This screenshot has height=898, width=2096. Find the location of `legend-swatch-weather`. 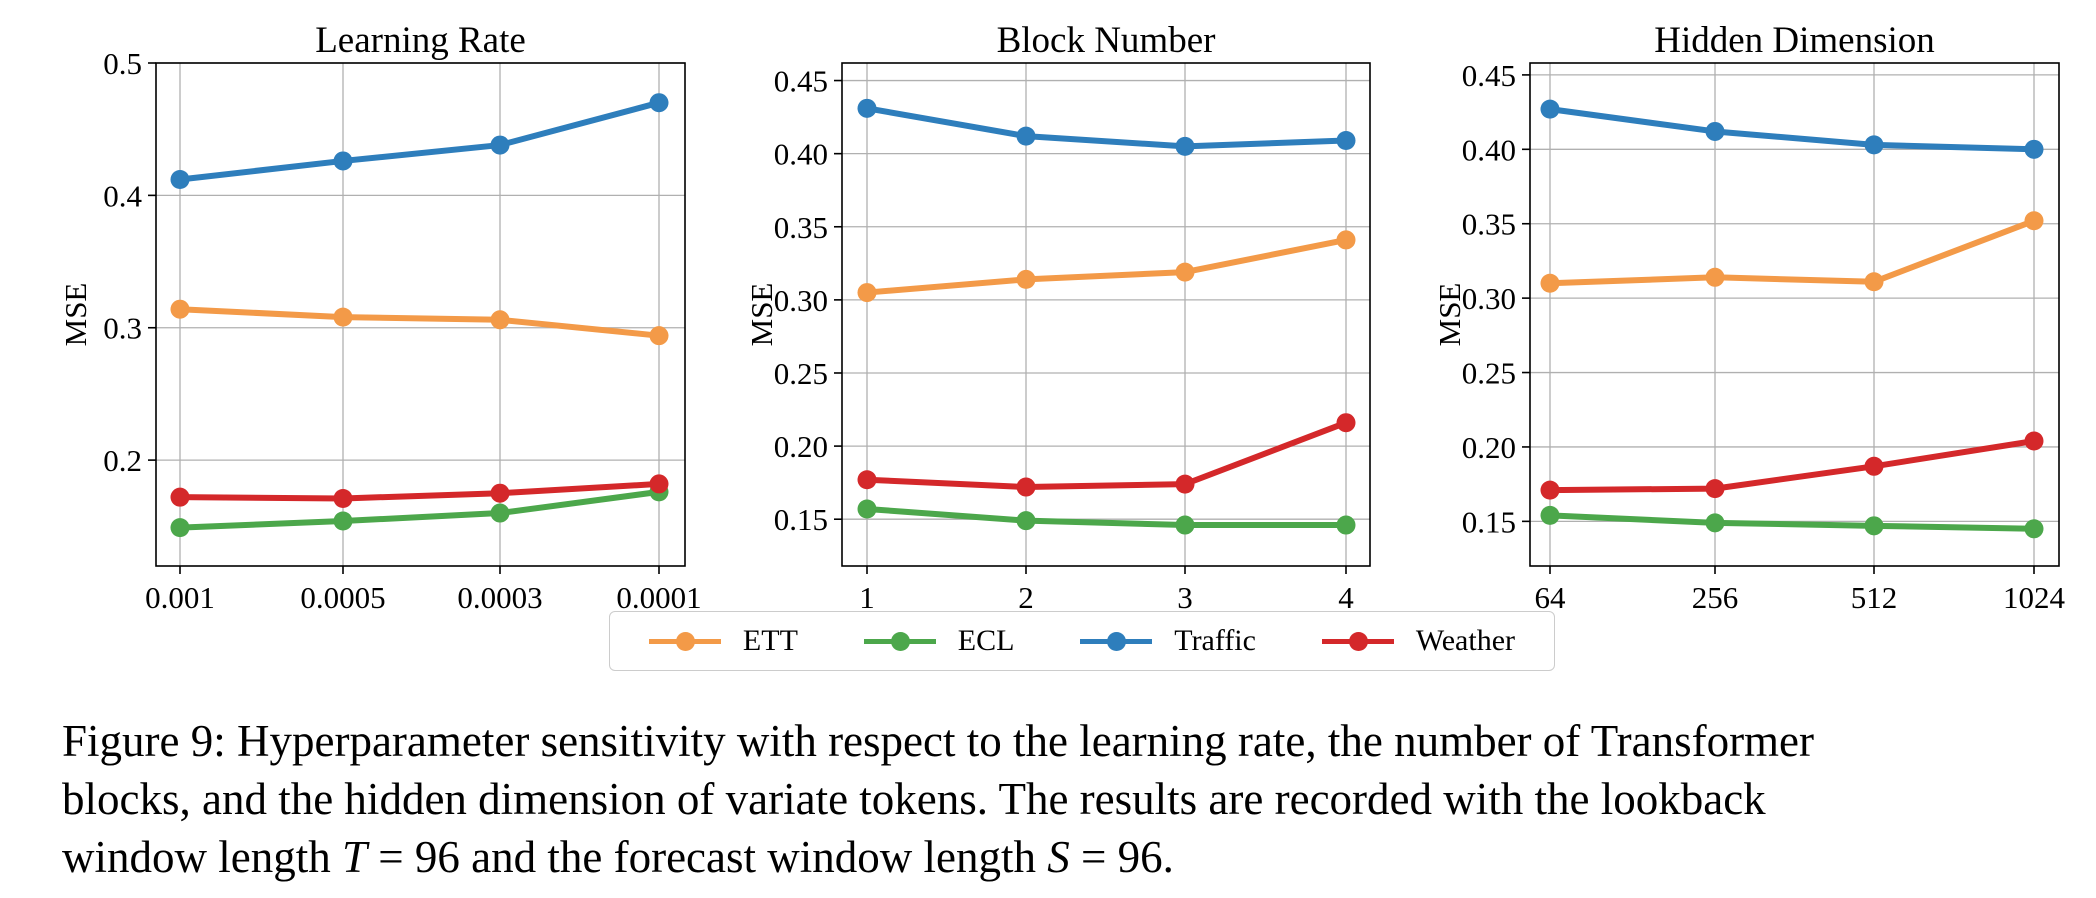

legend-swatch-weather is located at coordinates (1357, 641).